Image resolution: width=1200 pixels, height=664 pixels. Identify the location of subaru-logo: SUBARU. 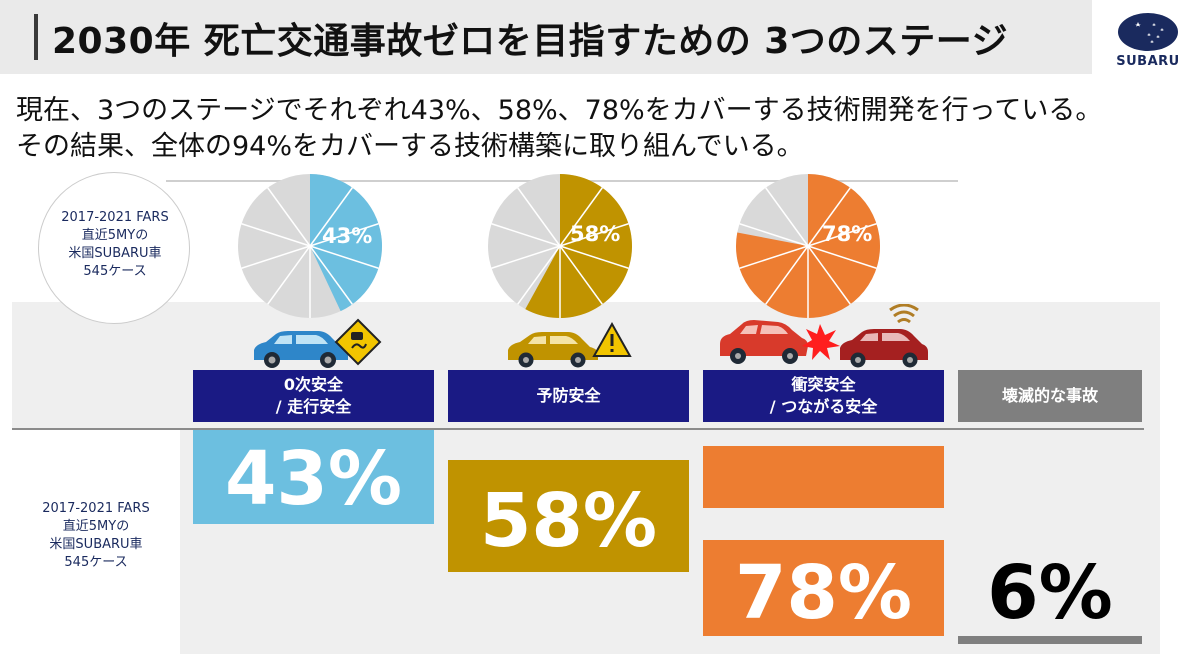
(1148, 40).